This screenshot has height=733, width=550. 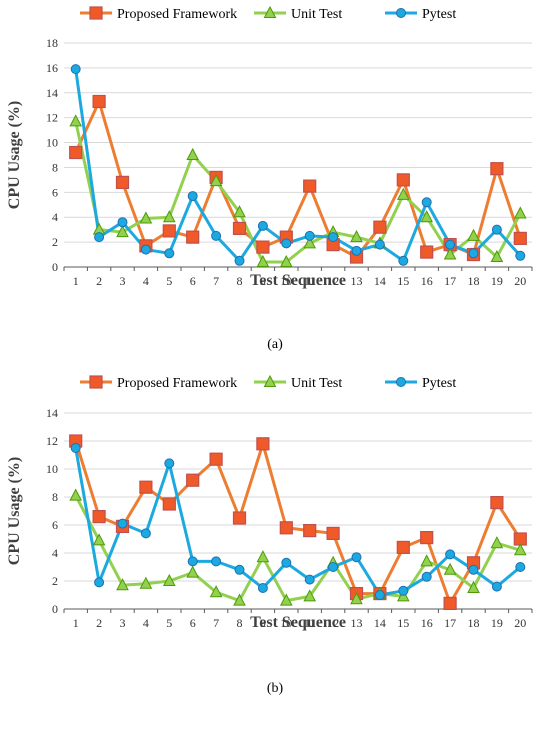 What do you see at coordinates (169, 281) in the screenshot?
I see `x-tick-label: 5` at bounding box center [169, 281].